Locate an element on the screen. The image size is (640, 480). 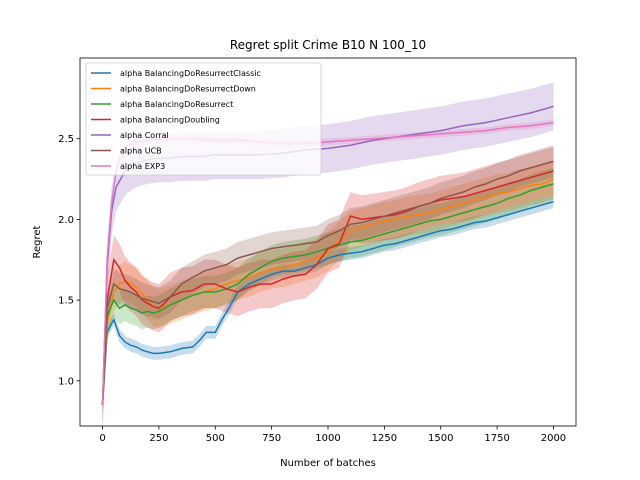
x-tick-label-3: 750 is located at coordinates (271, 438).